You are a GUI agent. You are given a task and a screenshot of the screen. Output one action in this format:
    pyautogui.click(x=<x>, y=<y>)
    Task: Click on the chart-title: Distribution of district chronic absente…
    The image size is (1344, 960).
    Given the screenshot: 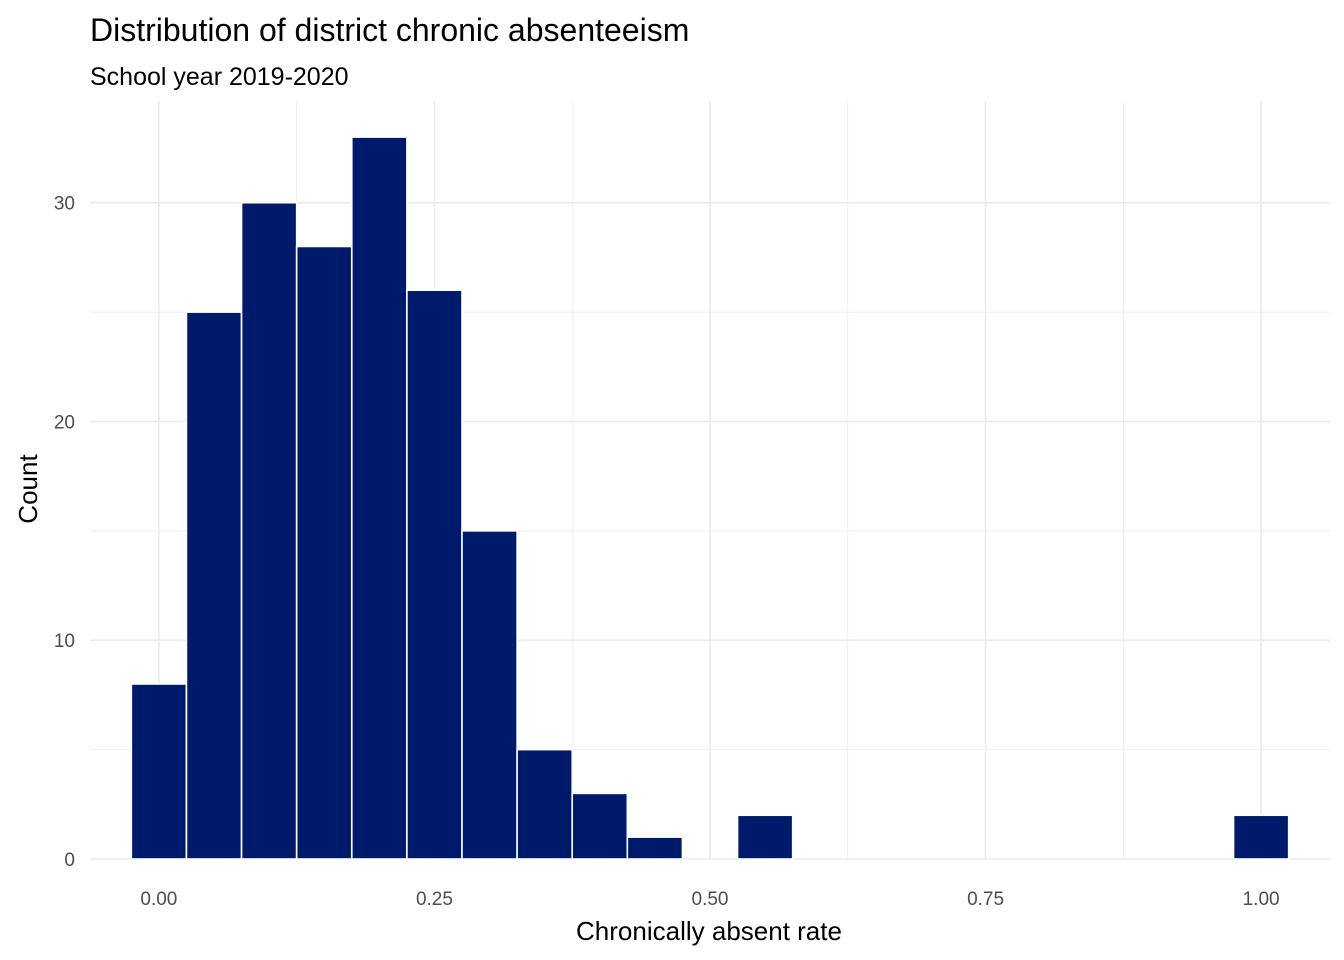 What is the action you would take?
    pyautogui.click(x=389, y=30)
    